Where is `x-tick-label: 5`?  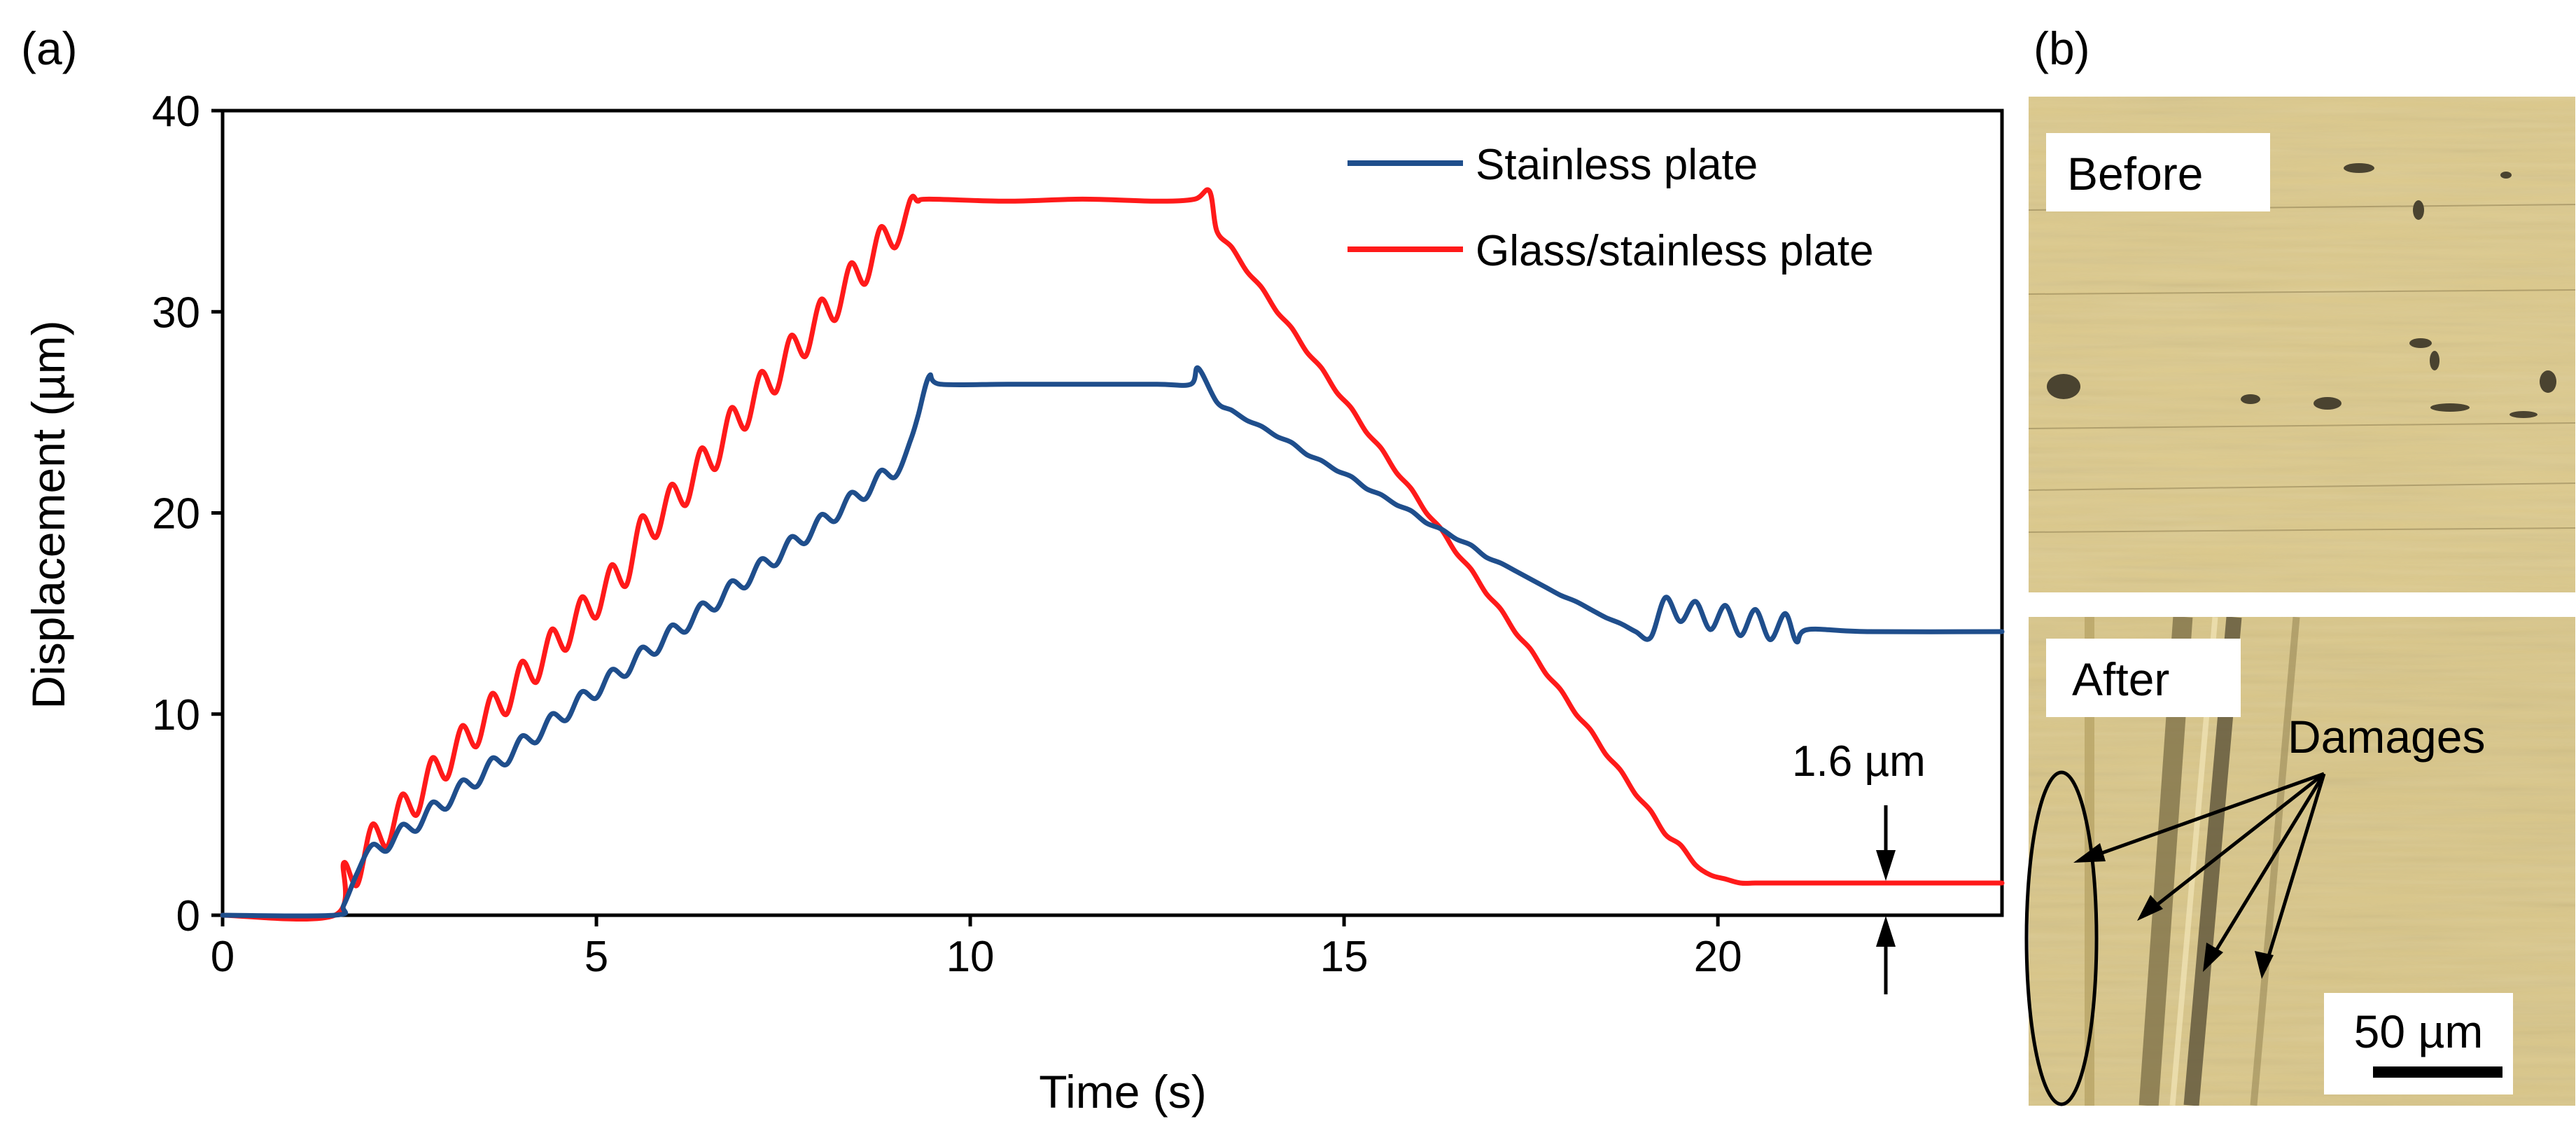 x-tick-label: 5 is located at coordinates (596, 957).